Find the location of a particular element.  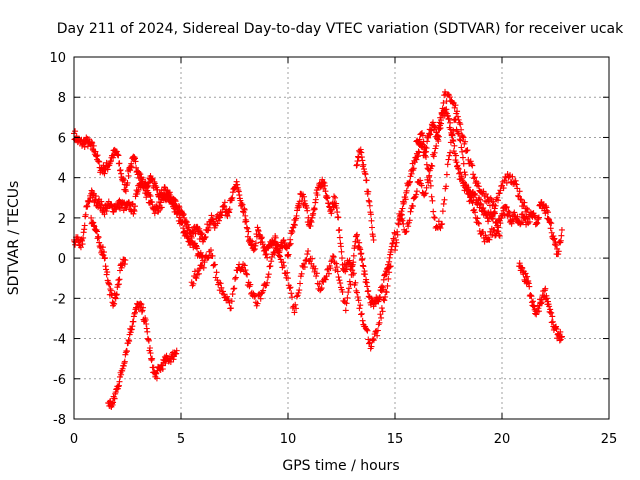

y-tick-label: 6 is located at coordinates (62, 138).